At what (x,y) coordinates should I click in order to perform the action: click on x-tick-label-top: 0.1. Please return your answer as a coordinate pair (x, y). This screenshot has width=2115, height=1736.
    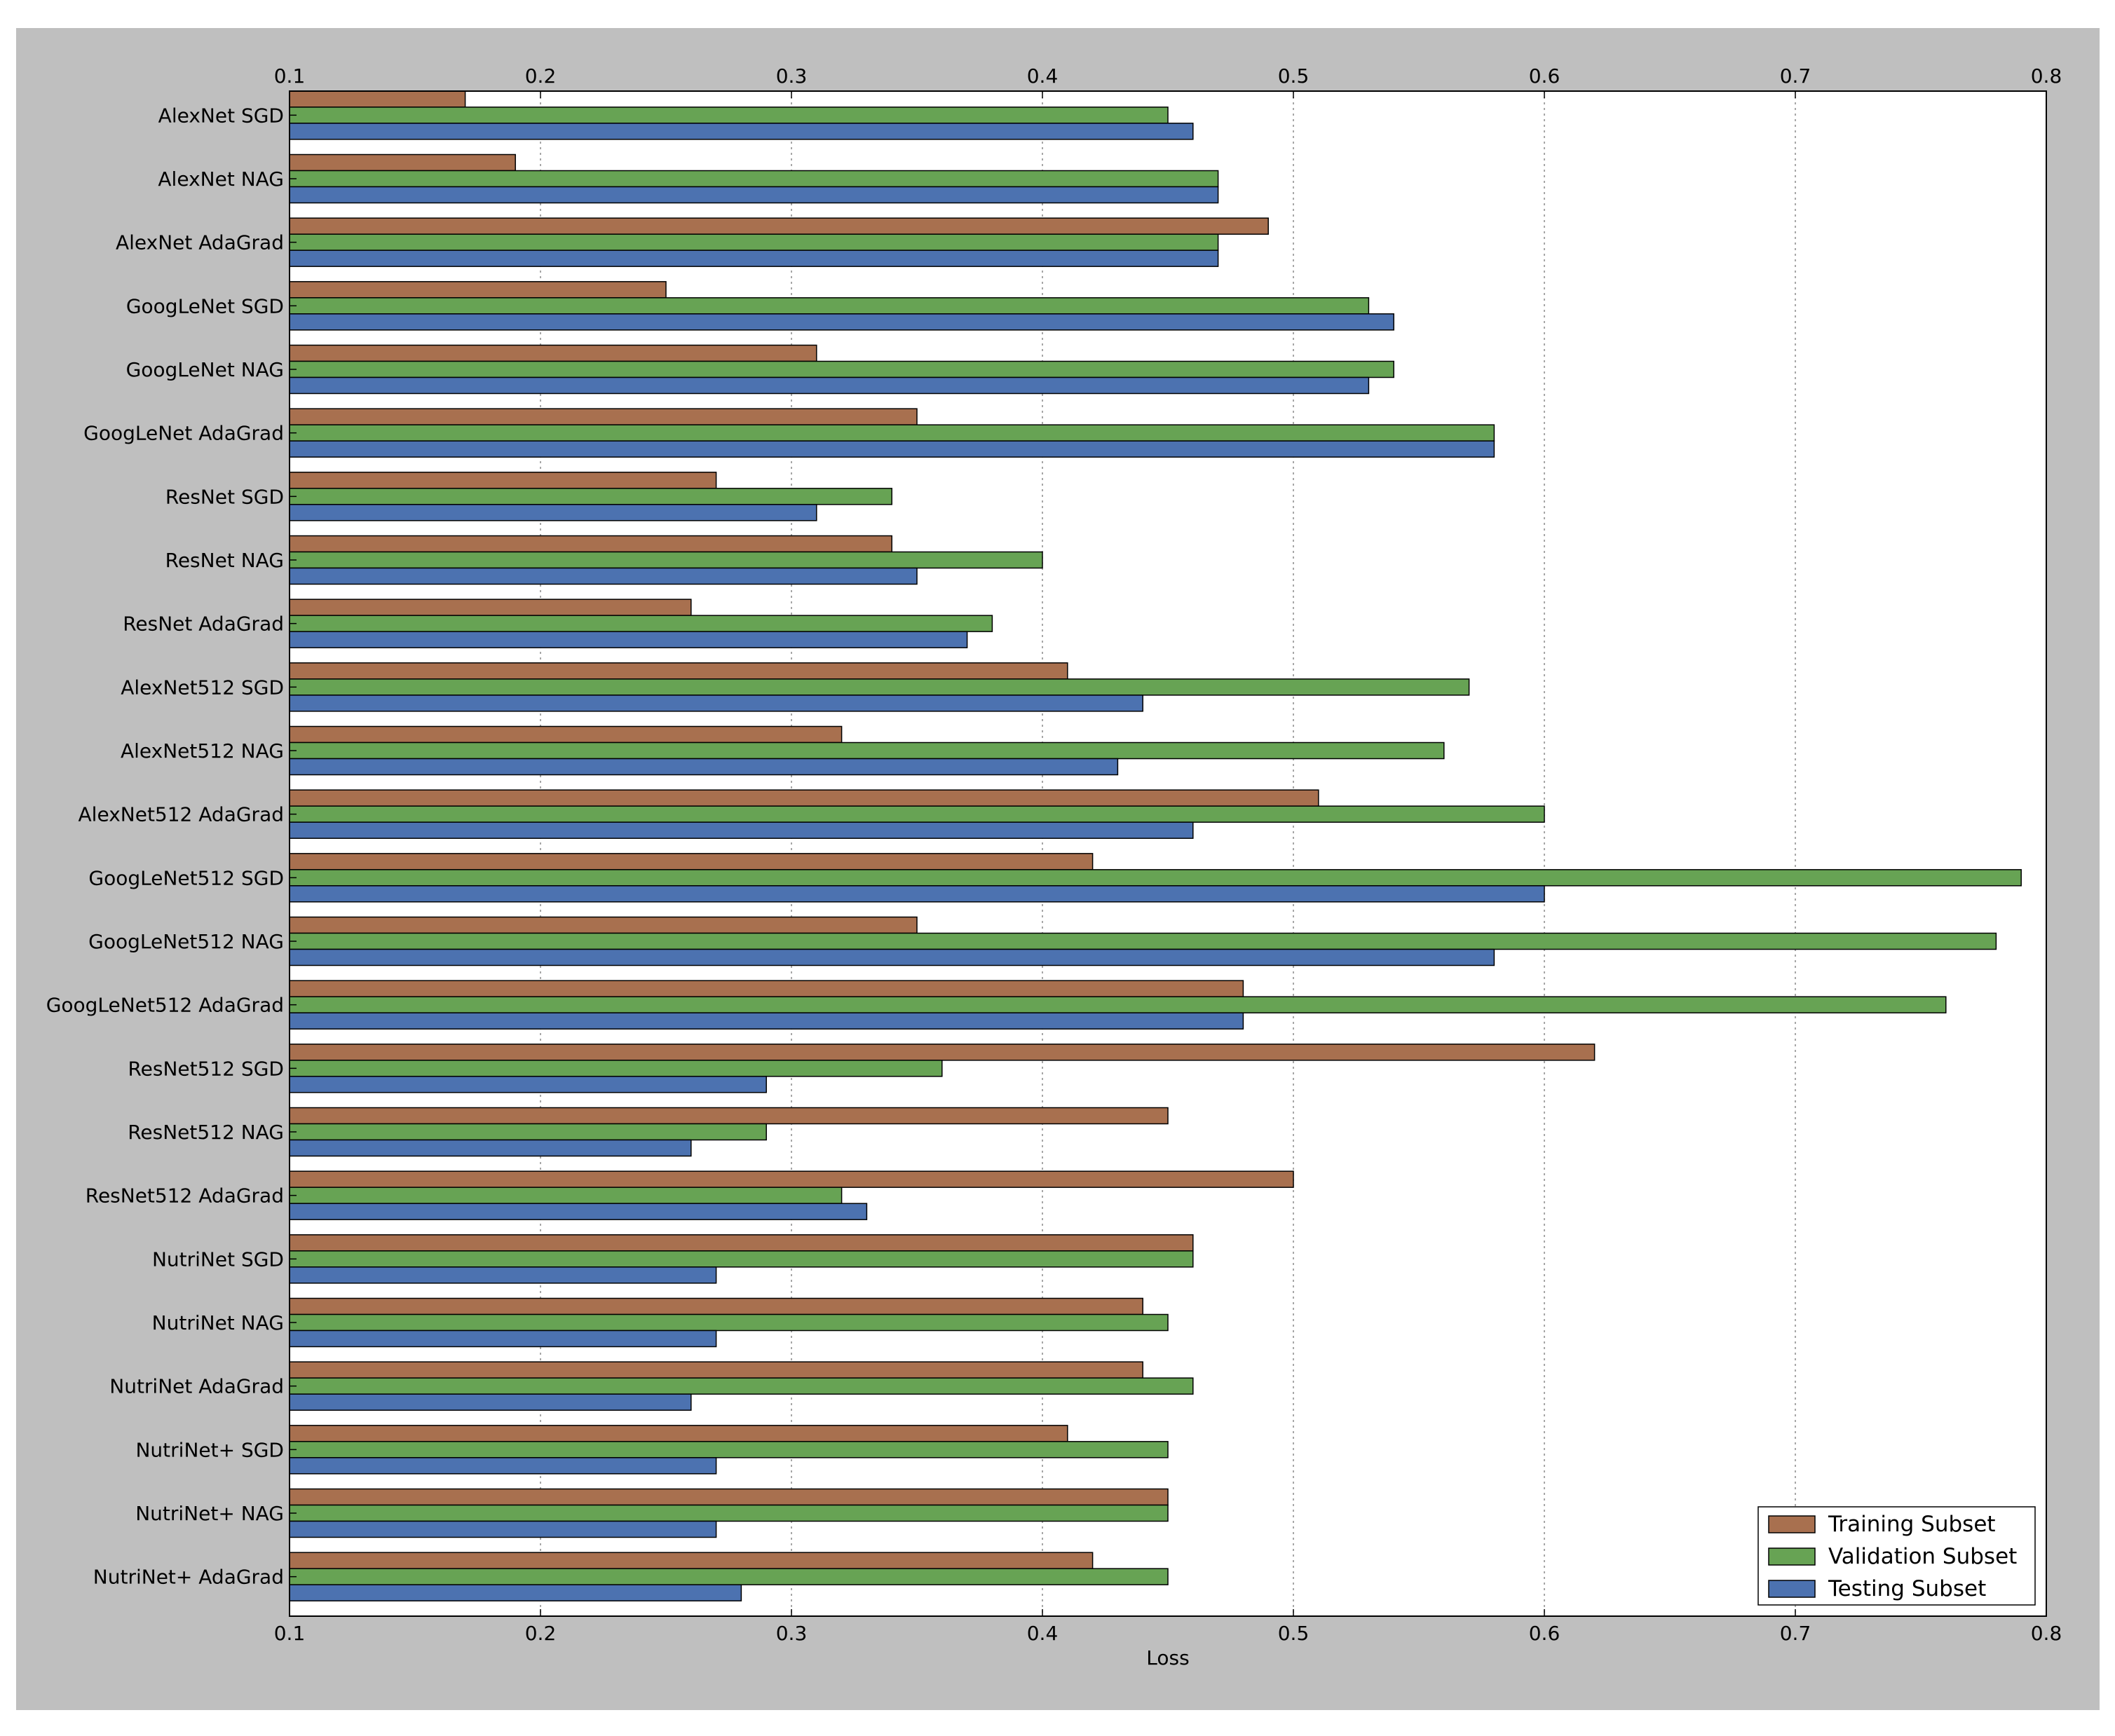
    Looking at the image, I should click on (290, 76).